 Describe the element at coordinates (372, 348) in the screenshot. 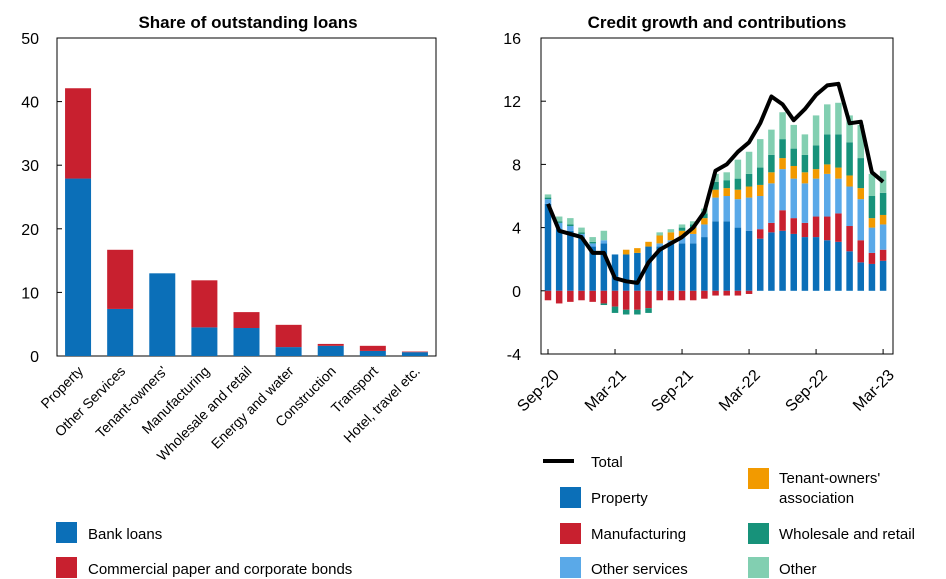

I see `bar-commercial-paper-and-corporate-bonds-transport` at that location.